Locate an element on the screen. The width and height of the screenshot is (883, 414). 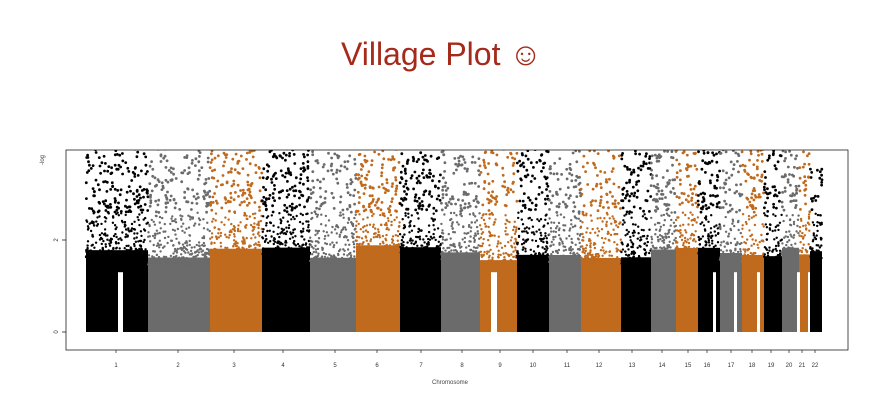
x-tick-label-chr-22: 22 is located at coordinates (815, 366).